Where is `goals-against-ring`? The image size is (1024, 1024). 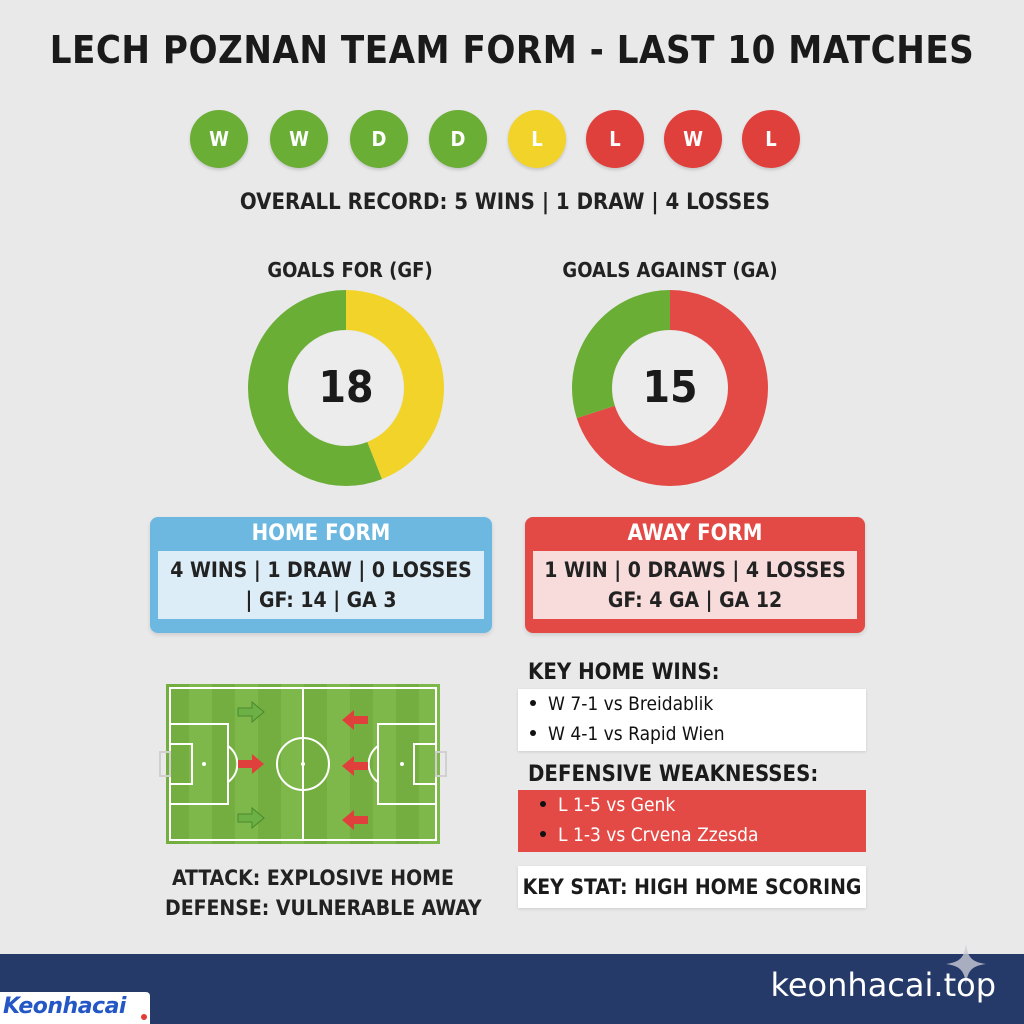
goals-against-ring is located at coordinates (670, 388).